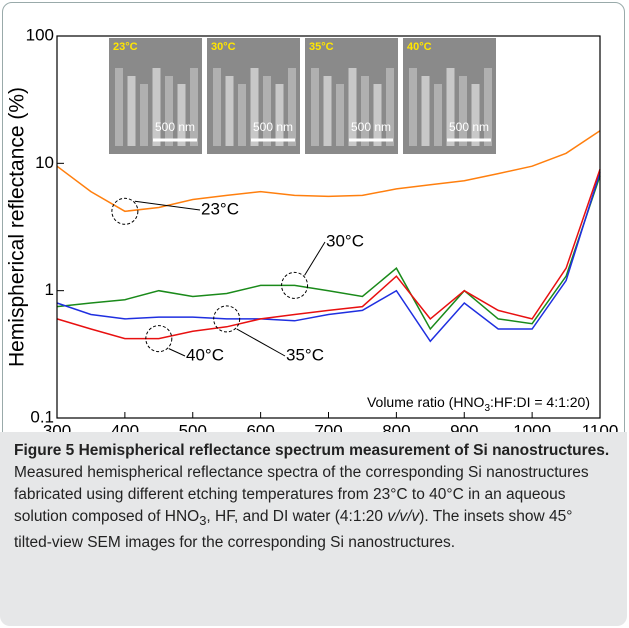 This screenshot has width=629, height=628. I want to click on data-line, so click(328, 171).